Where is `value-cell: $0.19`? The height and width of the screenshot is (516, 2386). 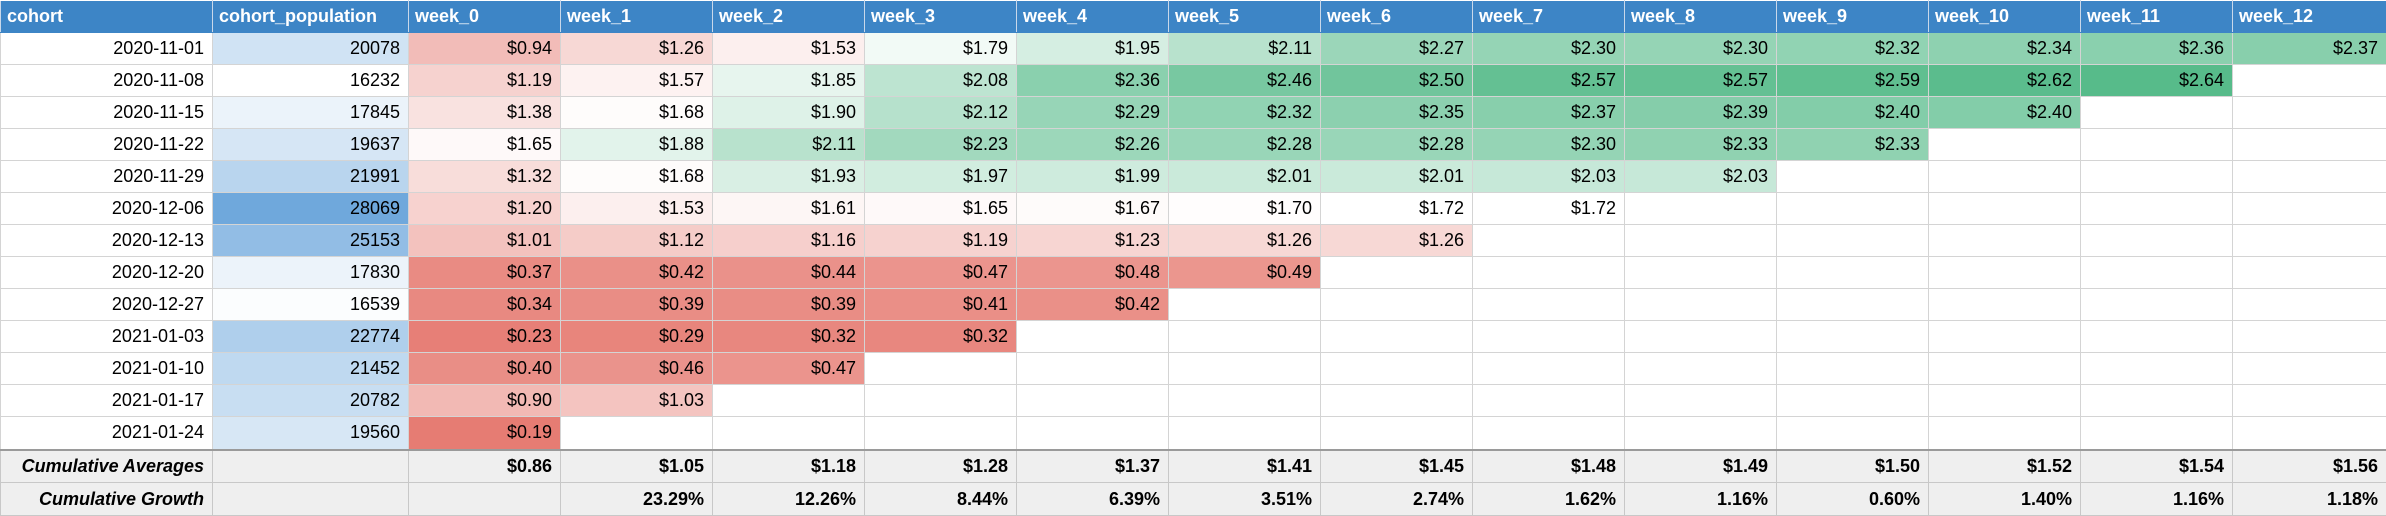
value-cell: $0.19 is located at coordinates (485, 433).